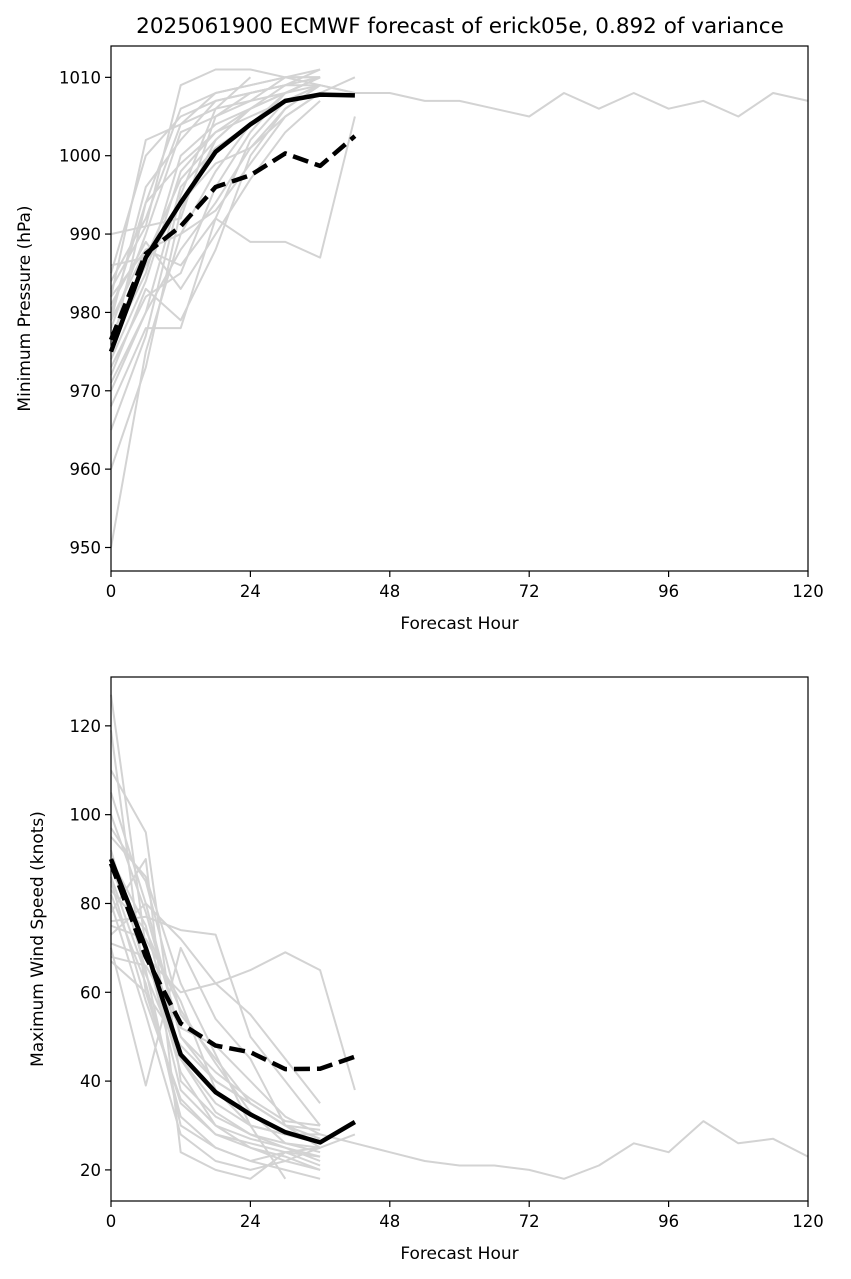  Describe the element at coordinates (86, 547) in the screenshot. I see `pressure-y-tick-label: 950` at that location.